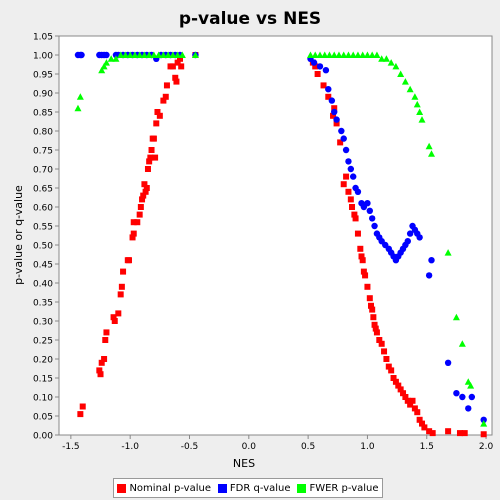 The height and width of the screenshot is (500, 500). What do you see at coordinates (18, 235) in the screenshot?
I see `y-axis-label: p-value or q-value` at bounding box center [18, 235].